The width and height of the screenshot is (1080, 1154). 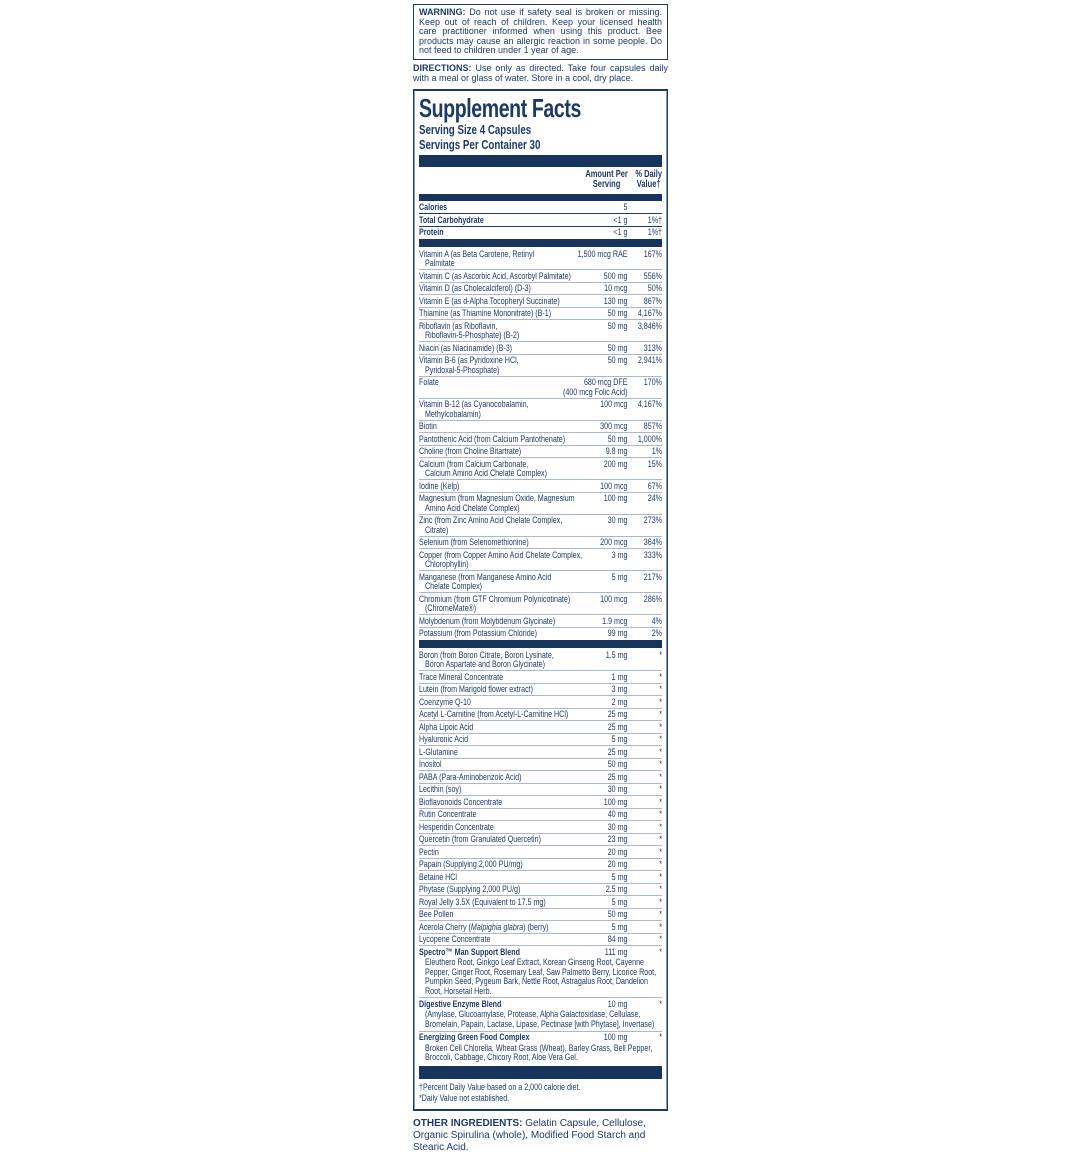 I want to click on nutrient-amount: 100 mcg, so click(x=614, y=599).